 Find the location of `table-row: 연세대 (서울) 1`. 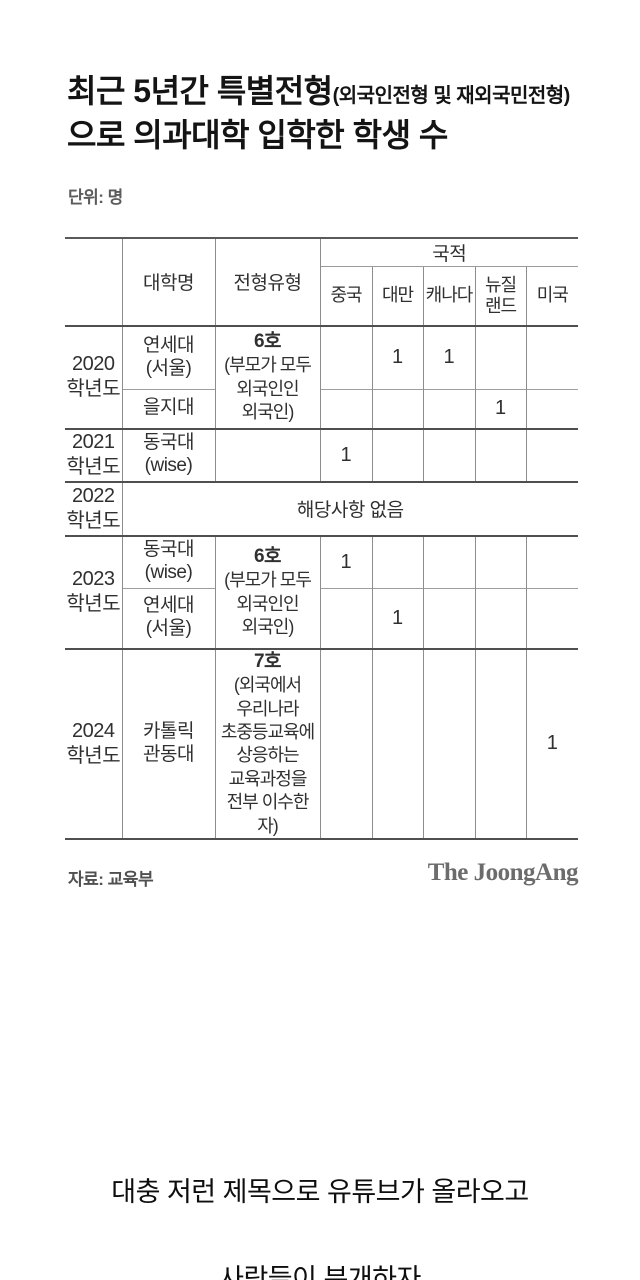

table-row: 연세대 (서울) 1 is located at coordinates (322, 618).